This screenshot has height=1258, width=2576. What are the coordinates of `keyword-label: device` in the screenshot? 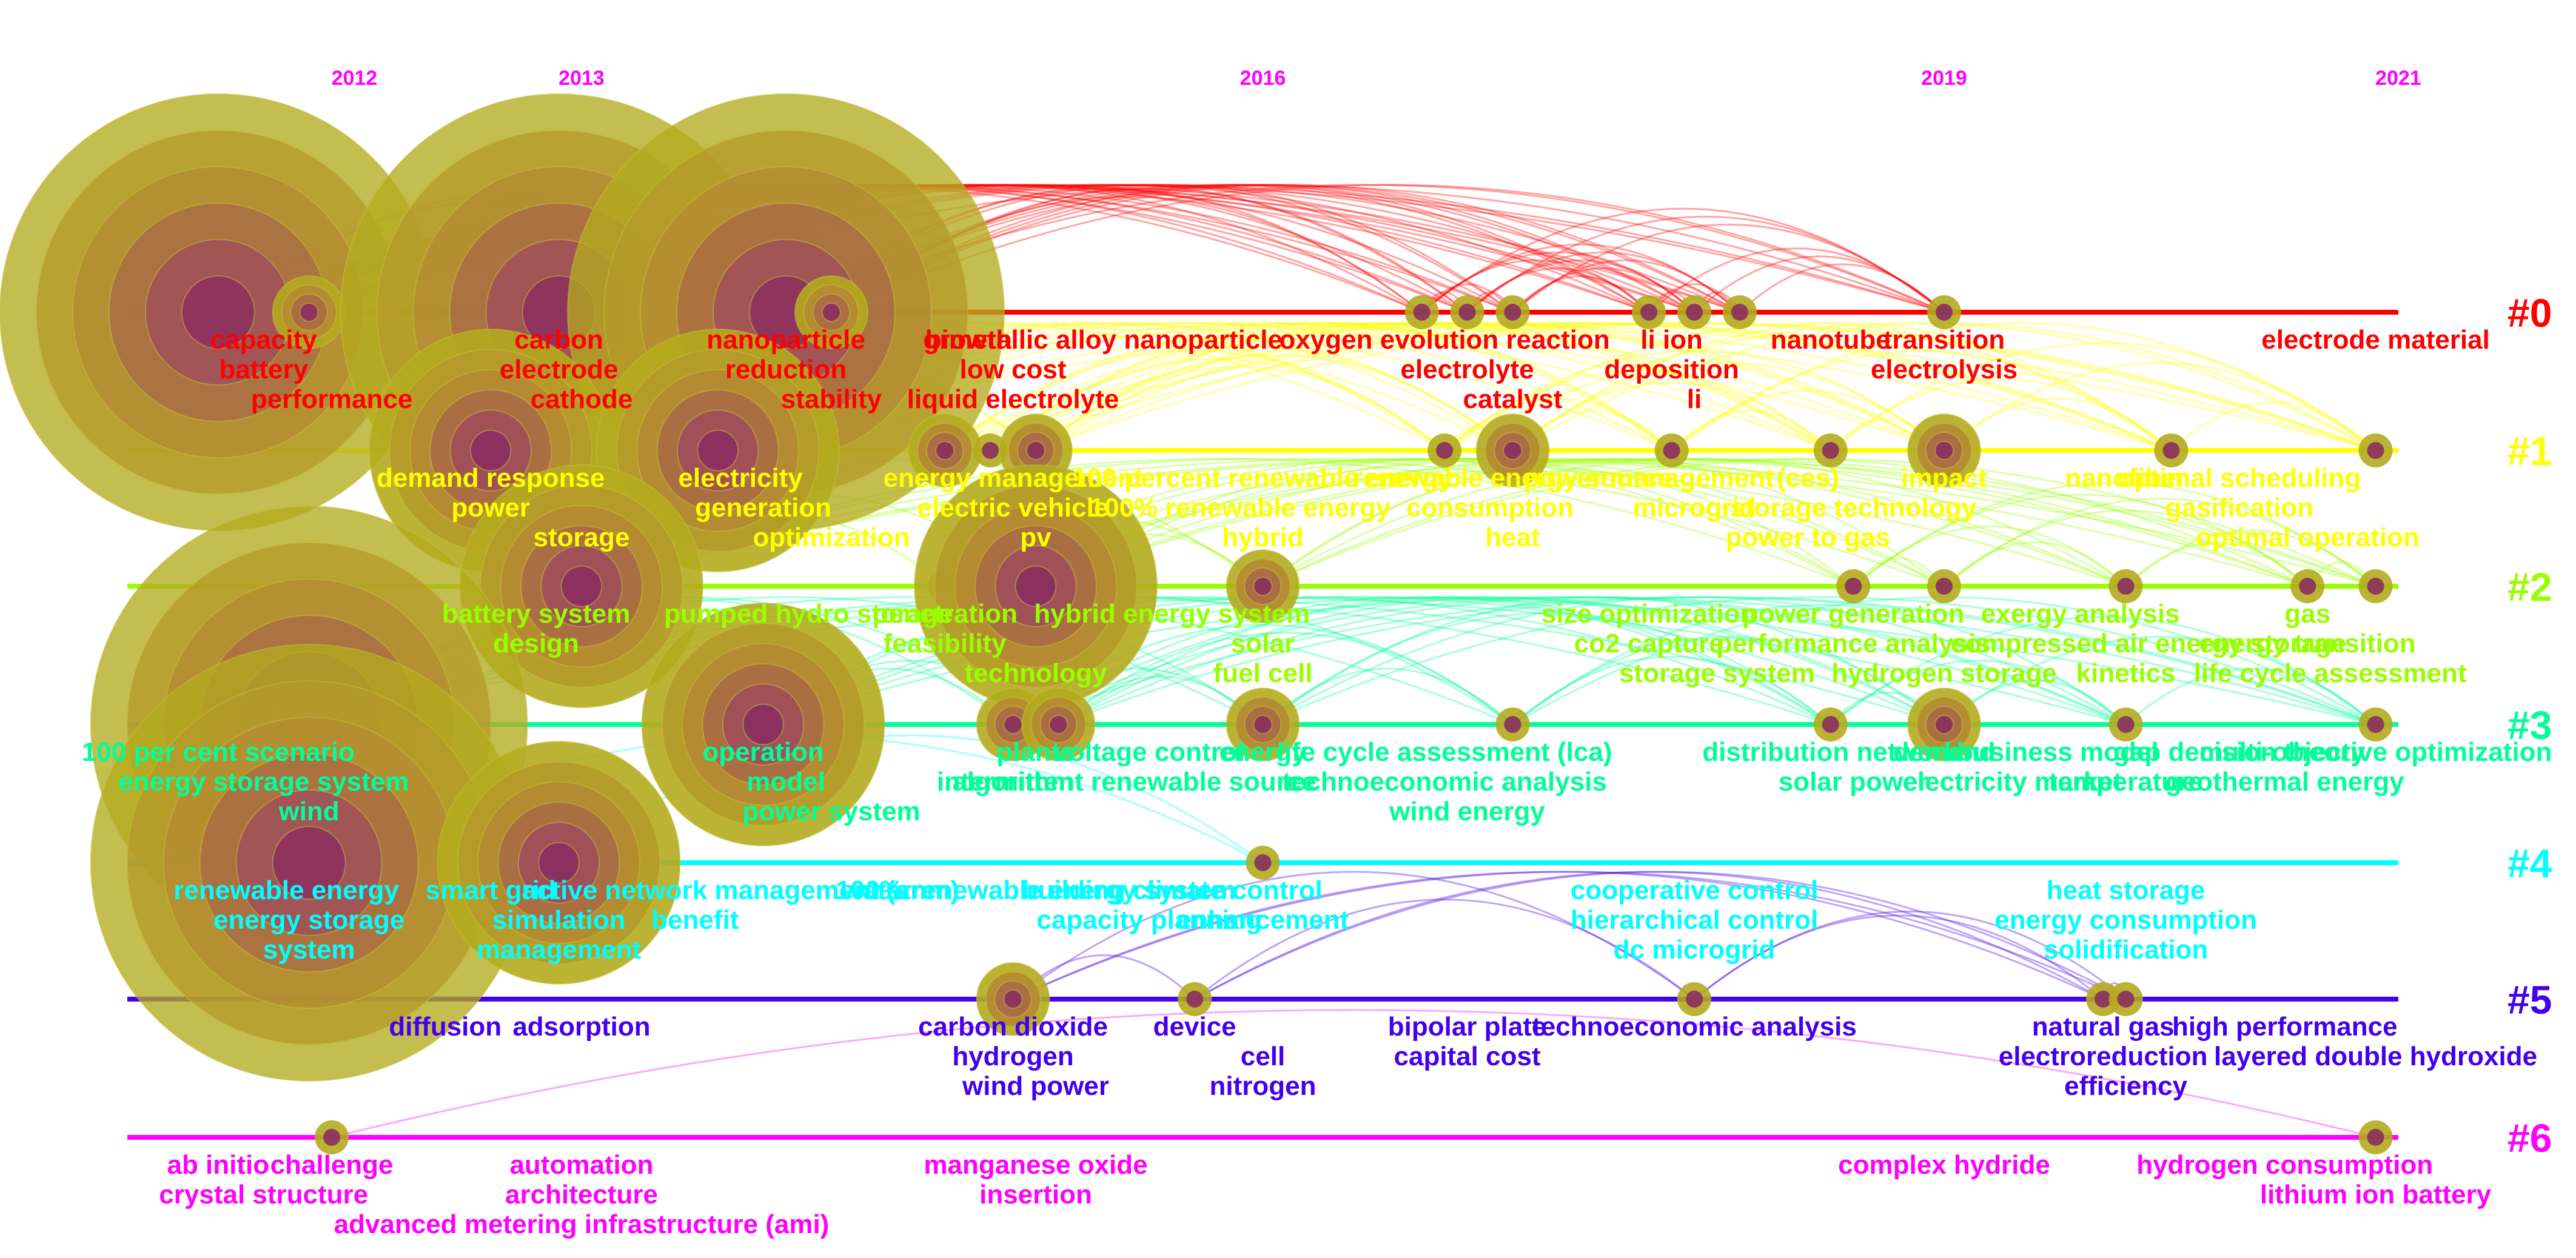 It's located at (1194, 1027).